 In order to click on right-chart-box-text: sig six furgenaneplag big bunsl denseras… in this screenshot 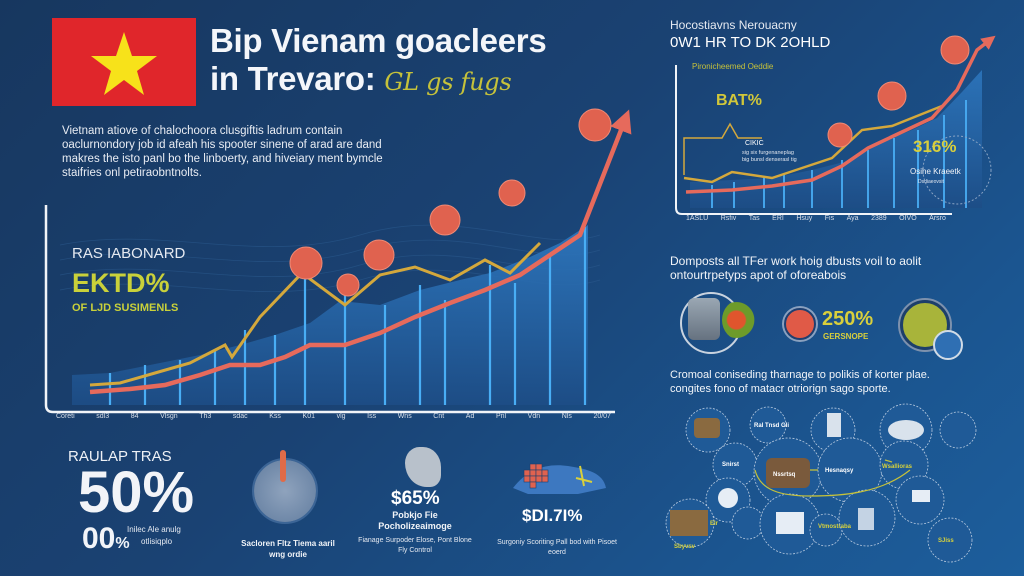, I will do `click(769, 156)`.